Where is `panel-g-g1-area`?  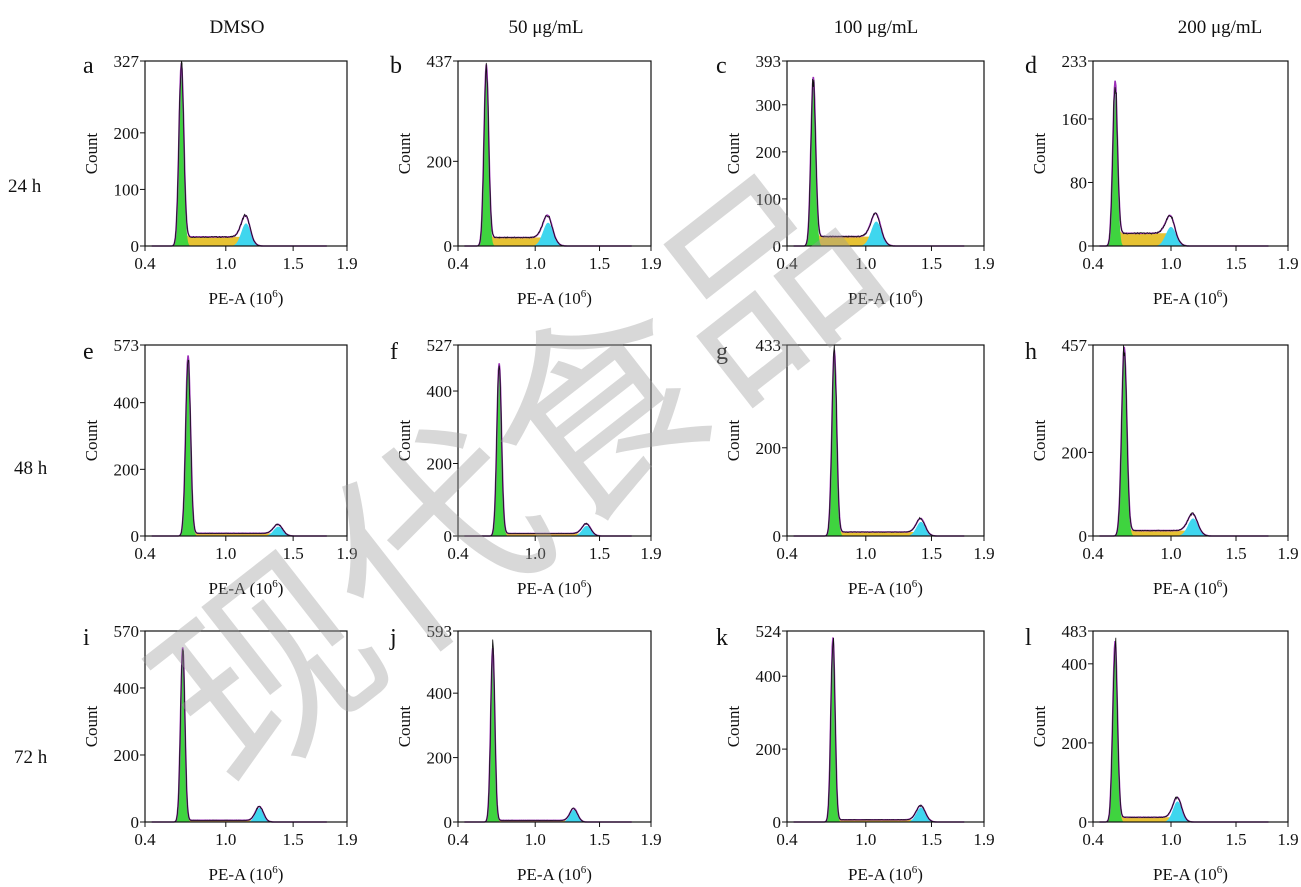 panel-g-g1-area is located at coordinates (879, 443).